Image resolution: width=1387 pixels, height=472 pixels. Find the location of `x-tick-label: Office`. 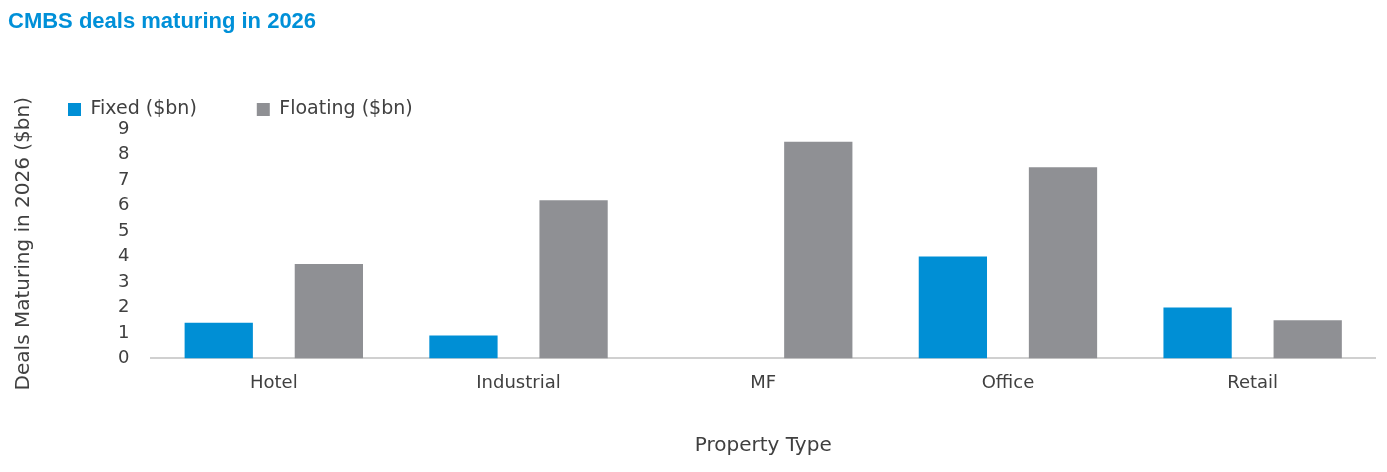

x-tick-label: Office is located at coordinates (1008, 381).